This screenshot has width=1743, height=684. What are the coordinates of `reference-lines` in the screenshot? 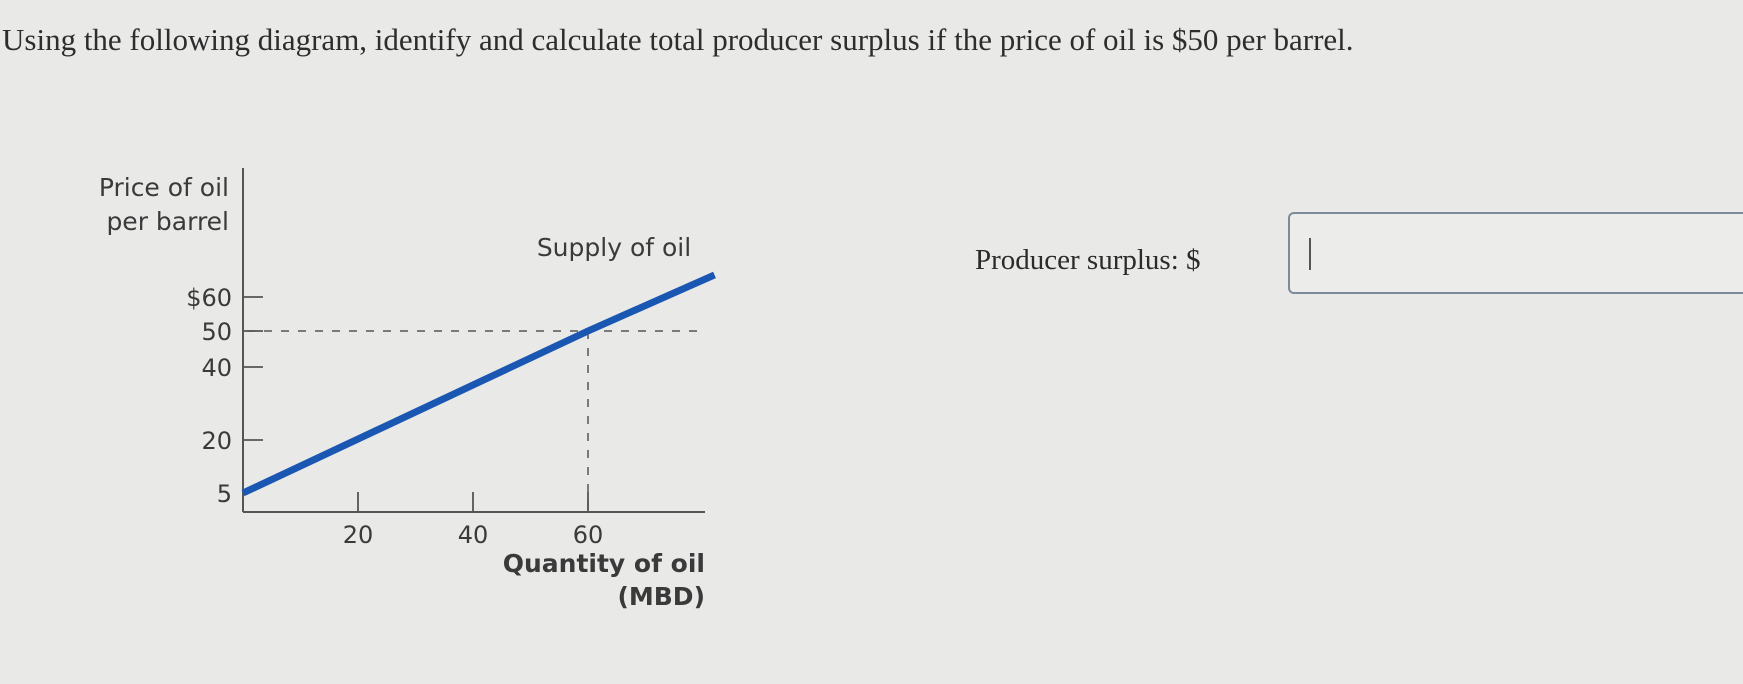 It's located at (473, 420).